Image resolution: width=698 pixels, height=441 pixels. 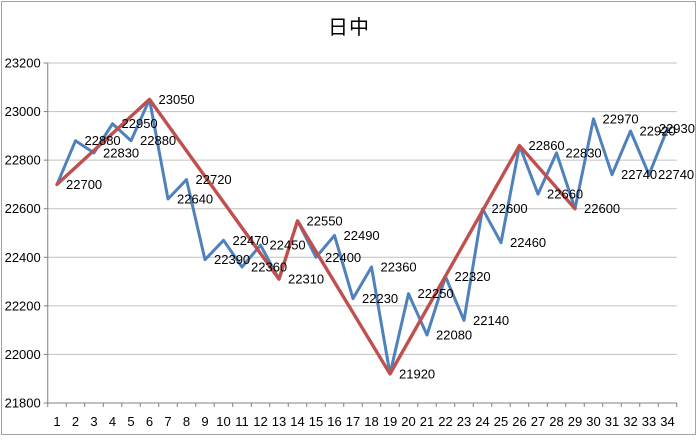 I want to click on data-label: 22860, so click(x=547, y=145).